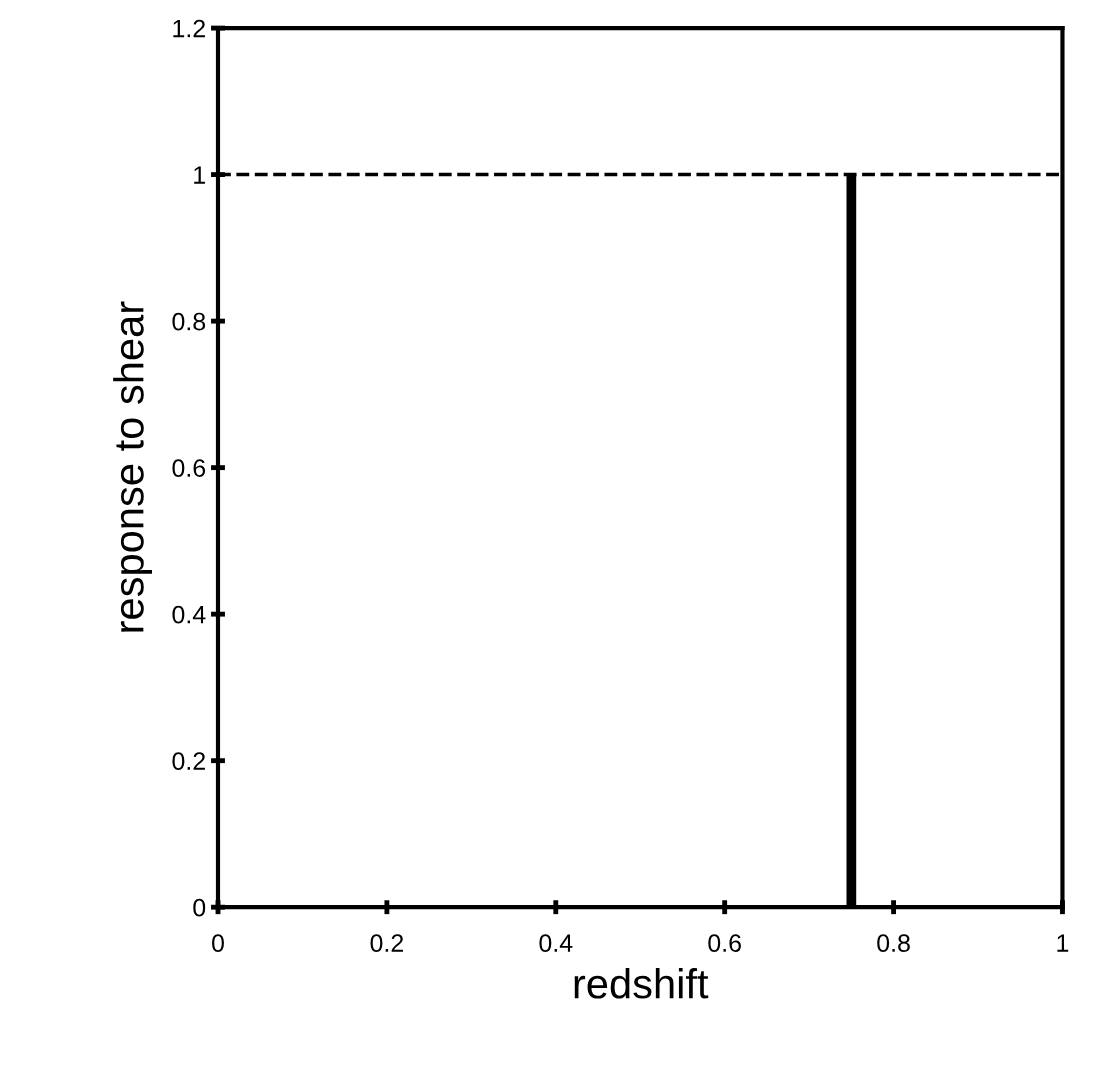  Describe the element at coordinates (189, 468) in the screenshot. I see `y-tick-label: 0.6` at that location.